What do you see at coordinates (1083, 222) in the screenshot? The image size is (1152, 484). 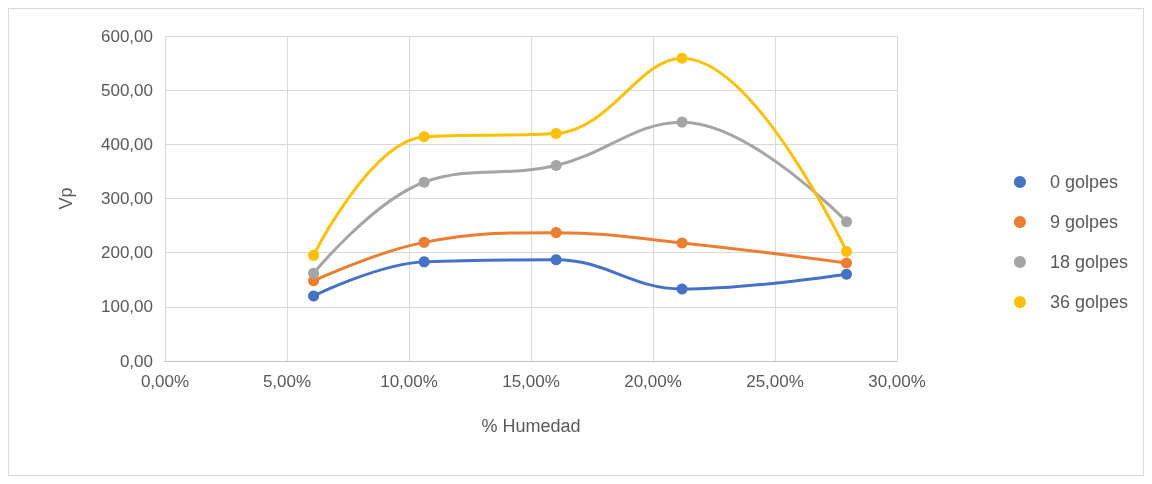 I see `legend-label: 9 golpes` at bounding box center [1083, 222].